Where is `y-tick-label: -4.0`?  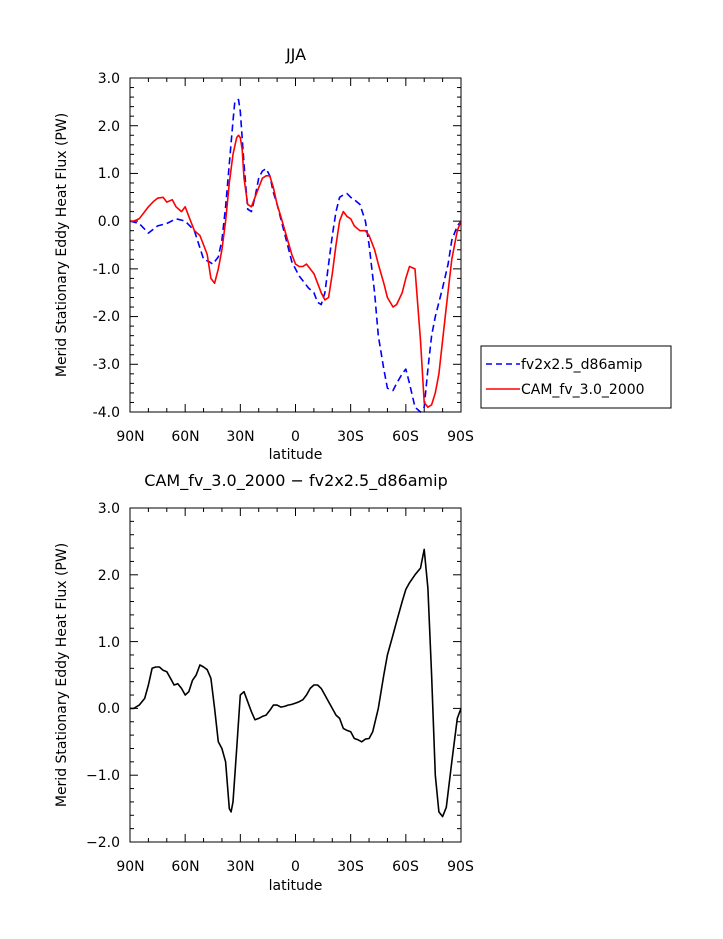 y-tick-label: -4.0 is located at coordinates (106, 413).